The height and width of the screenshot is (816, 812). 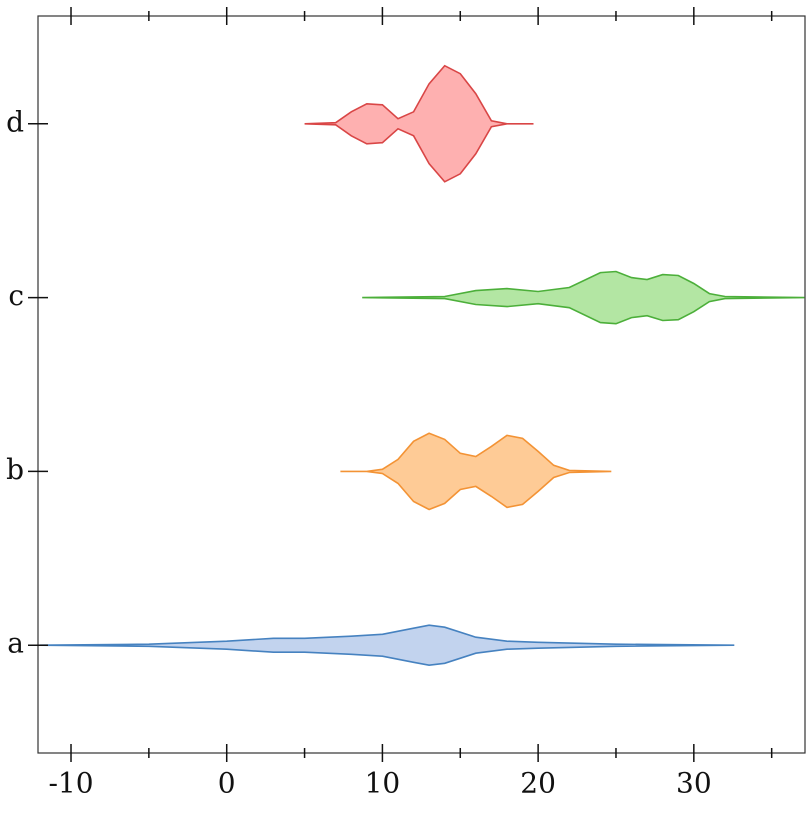 I want to click on x-tick-label: 20, so click(x=538, y=783).